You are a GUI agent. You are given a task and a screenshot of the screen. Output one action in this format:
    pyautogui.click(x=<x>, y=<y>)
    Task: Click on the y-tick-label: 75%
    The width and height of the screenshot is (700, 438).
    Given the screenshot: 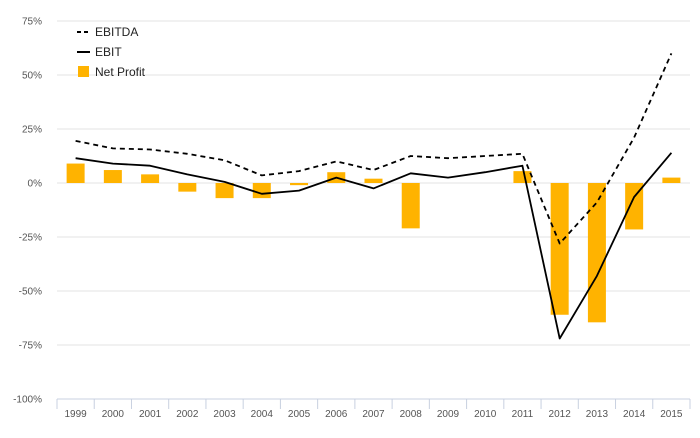 What is the action you would take?
    pyautogui.click(x=32, y=22)
    